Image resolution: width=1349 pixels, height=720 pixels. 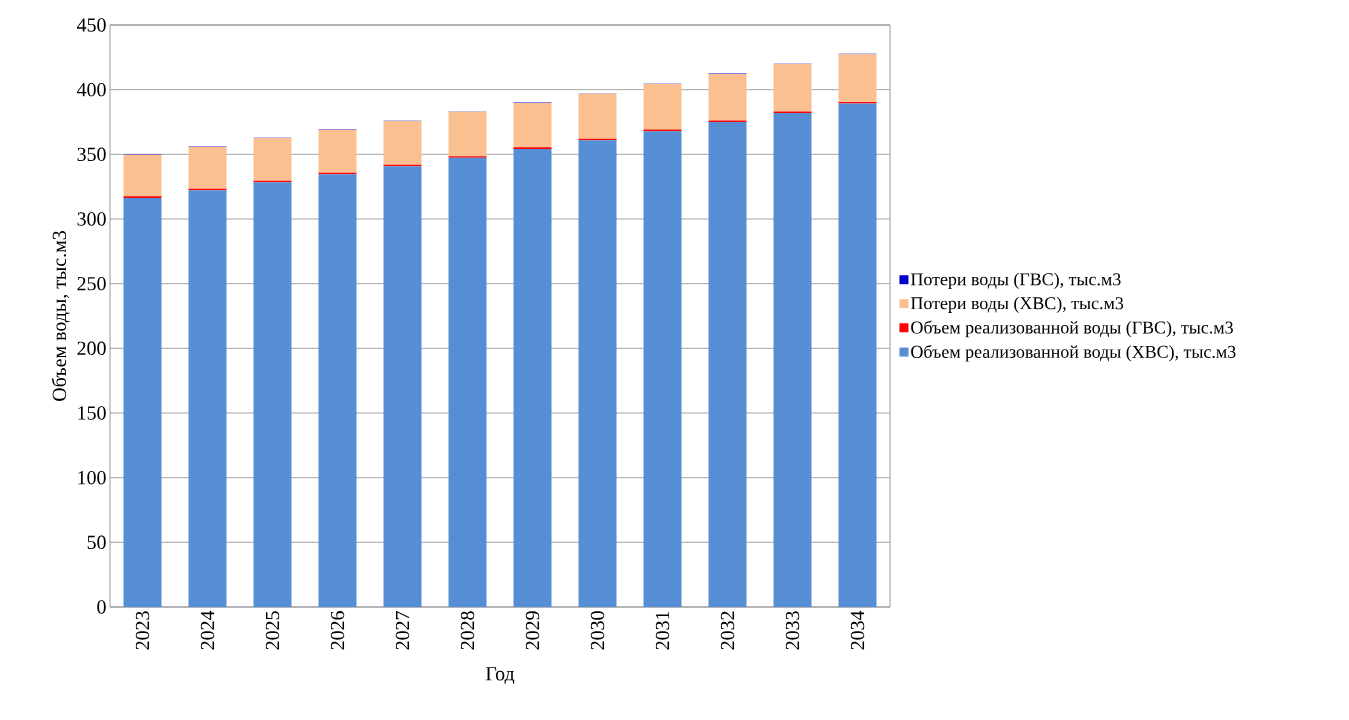 What do you see at coordinates (101, 607) in the screenshot?
I see `y-tick-label: 0` at bounding box center [101, 607].